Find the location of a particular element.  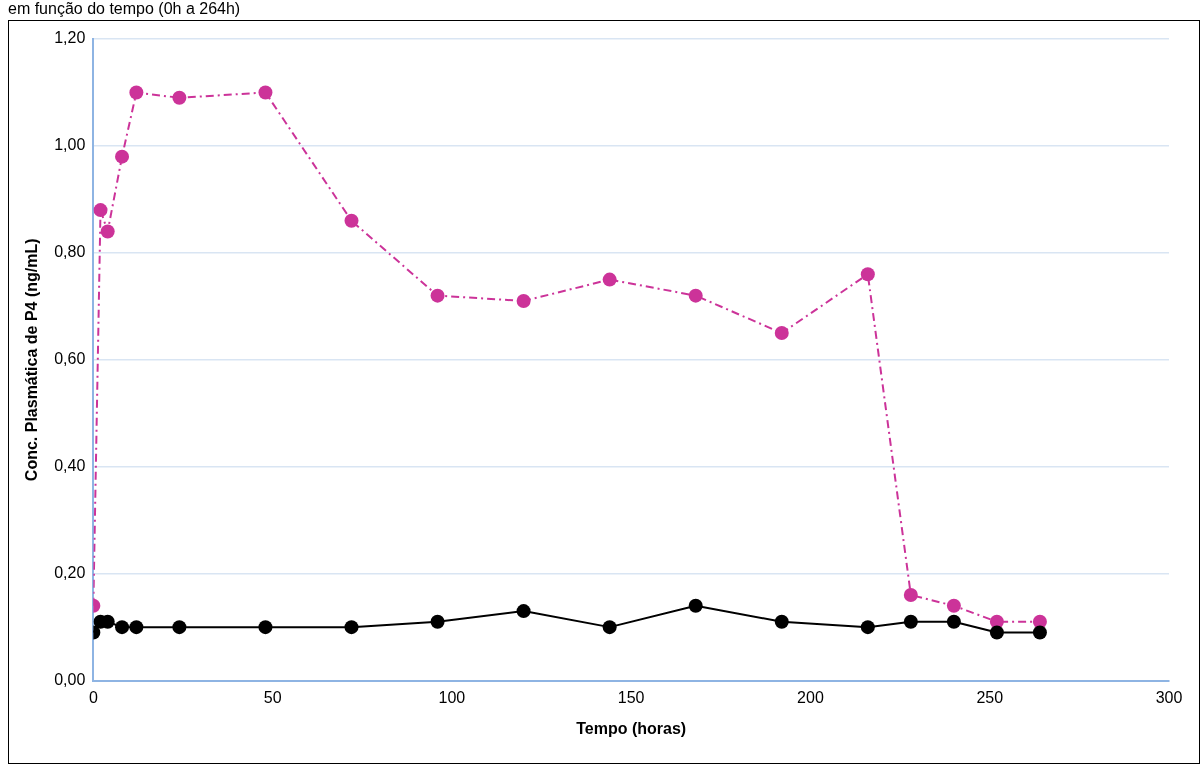

x-tick-label: 0 is located at coordinates (93, 697).